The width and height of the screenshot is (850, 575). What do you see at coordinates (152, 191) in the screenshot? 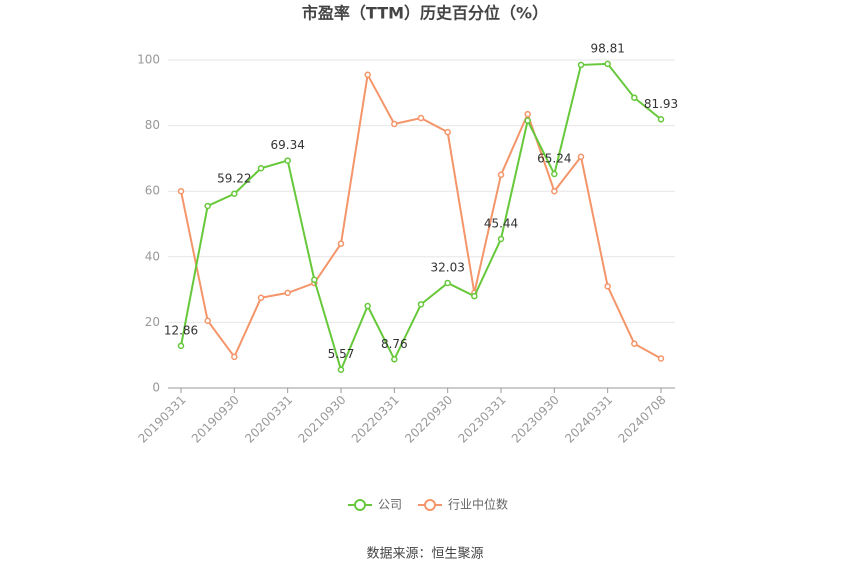
I see `y-tick-label: 60` at bounding box center [152, 191].